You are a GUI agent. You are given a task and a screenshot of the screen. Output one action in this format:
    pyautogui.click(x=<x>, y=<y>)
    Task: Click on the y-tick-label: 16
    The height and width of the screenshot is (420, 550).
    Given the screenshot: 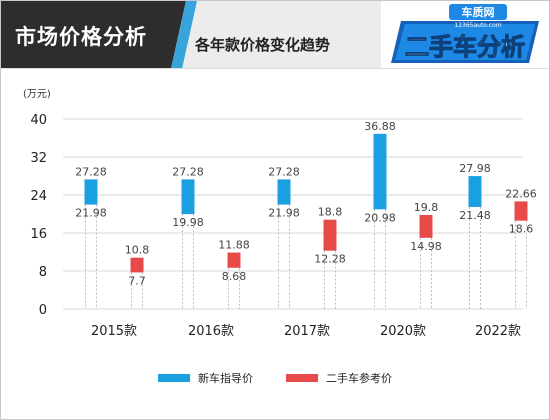 What is the action you would take?
    pyautogui.click(x=38, y=234)
    